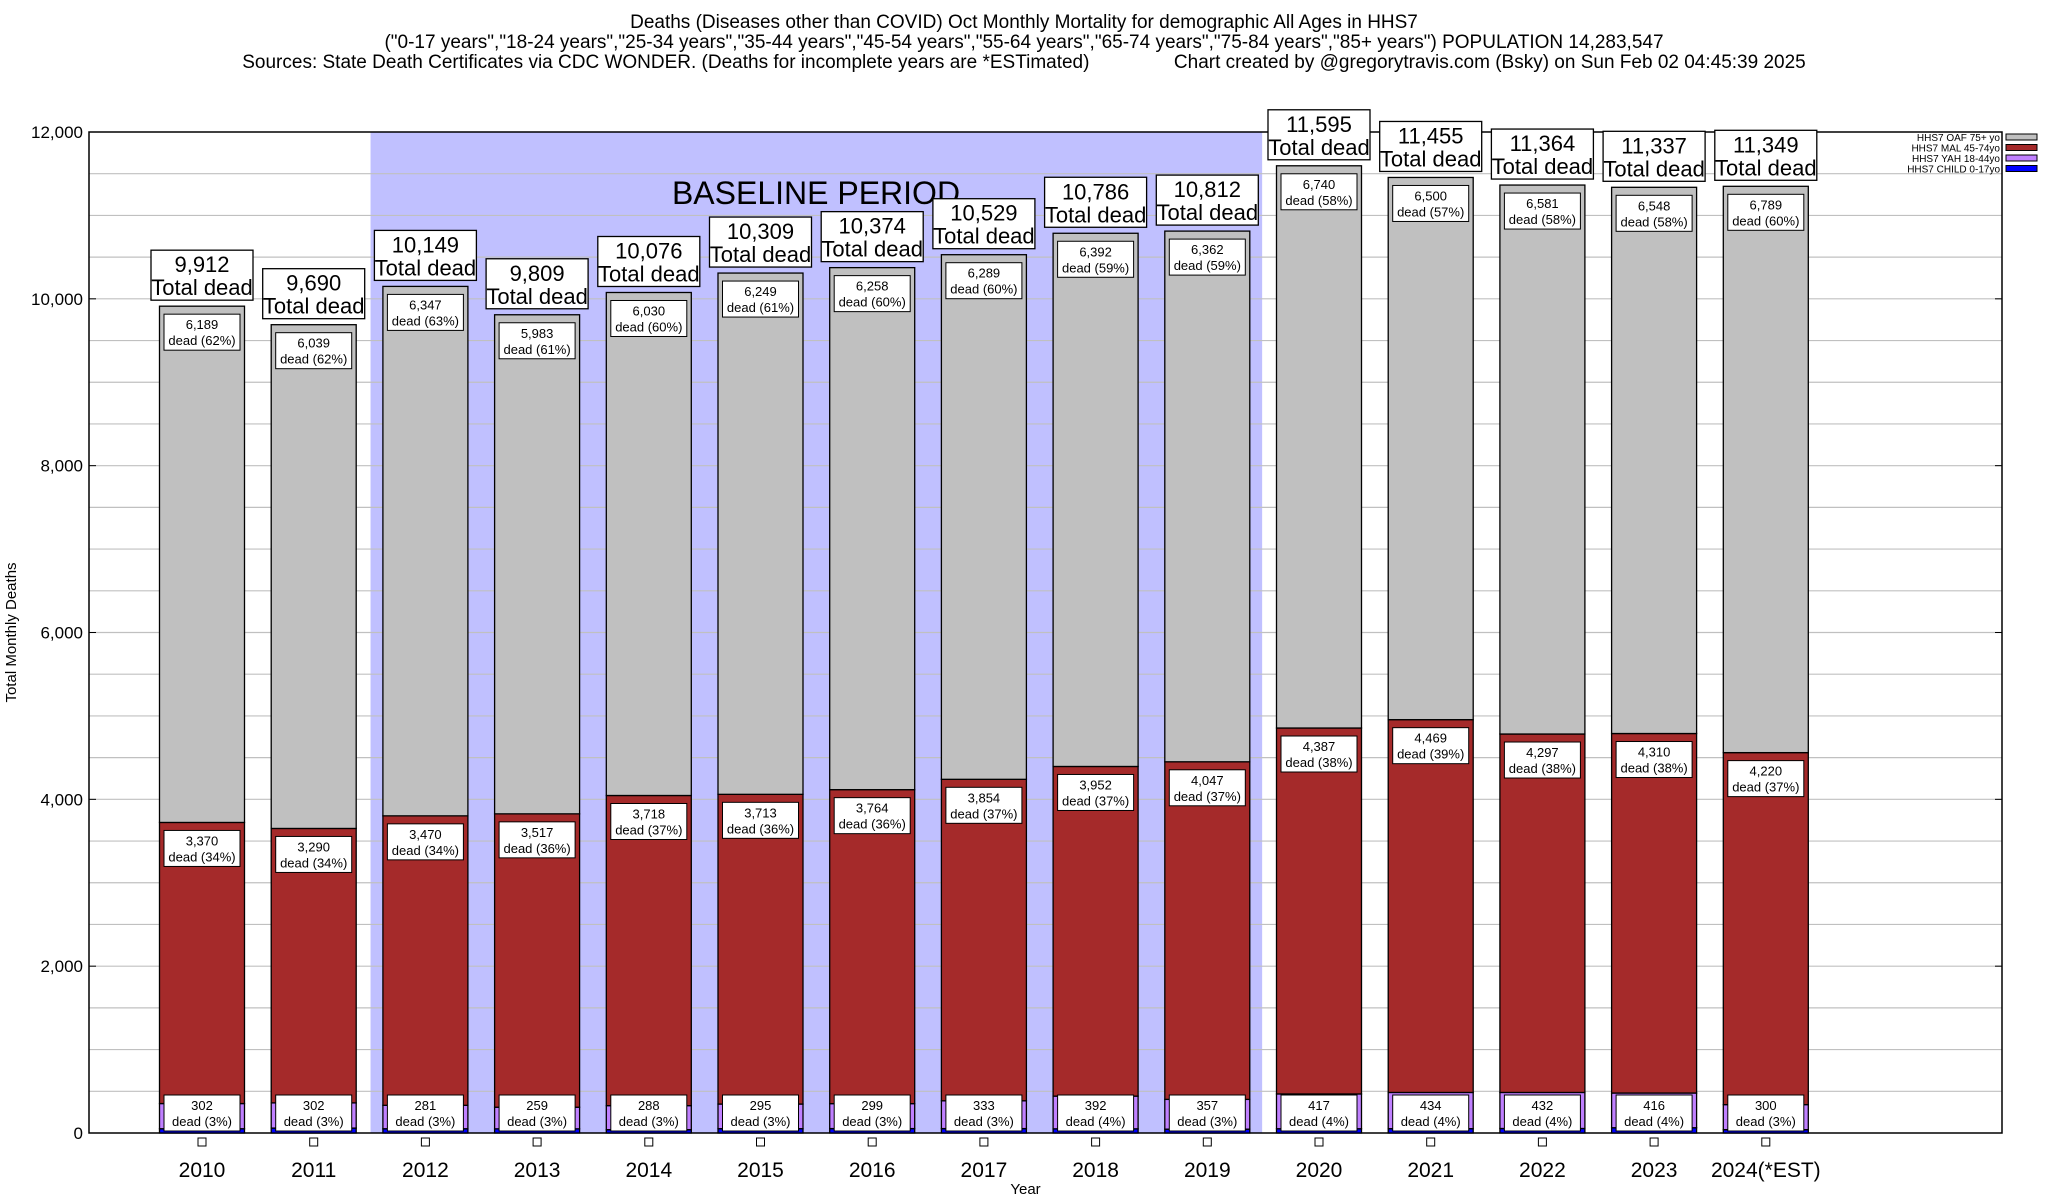  What do you see at coordinates (1542, 1121) in the screenshot?
I see `segment-percent-label: dead (4%)` at bounding box center [1542, 1121].